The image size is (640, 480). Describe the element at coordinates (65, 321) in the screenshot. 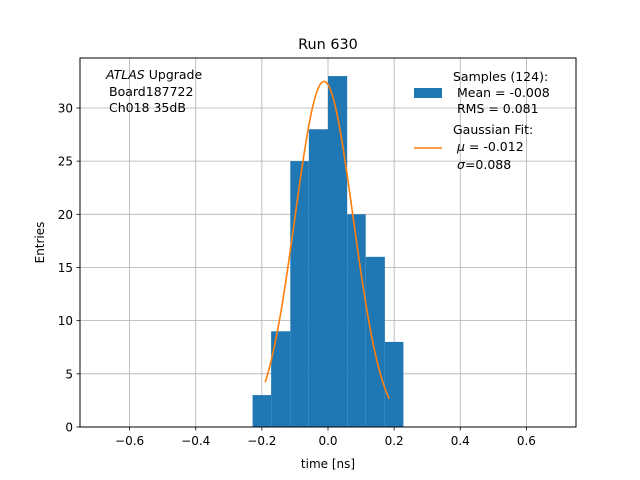

I see `y-tick-label: 10` at that location.